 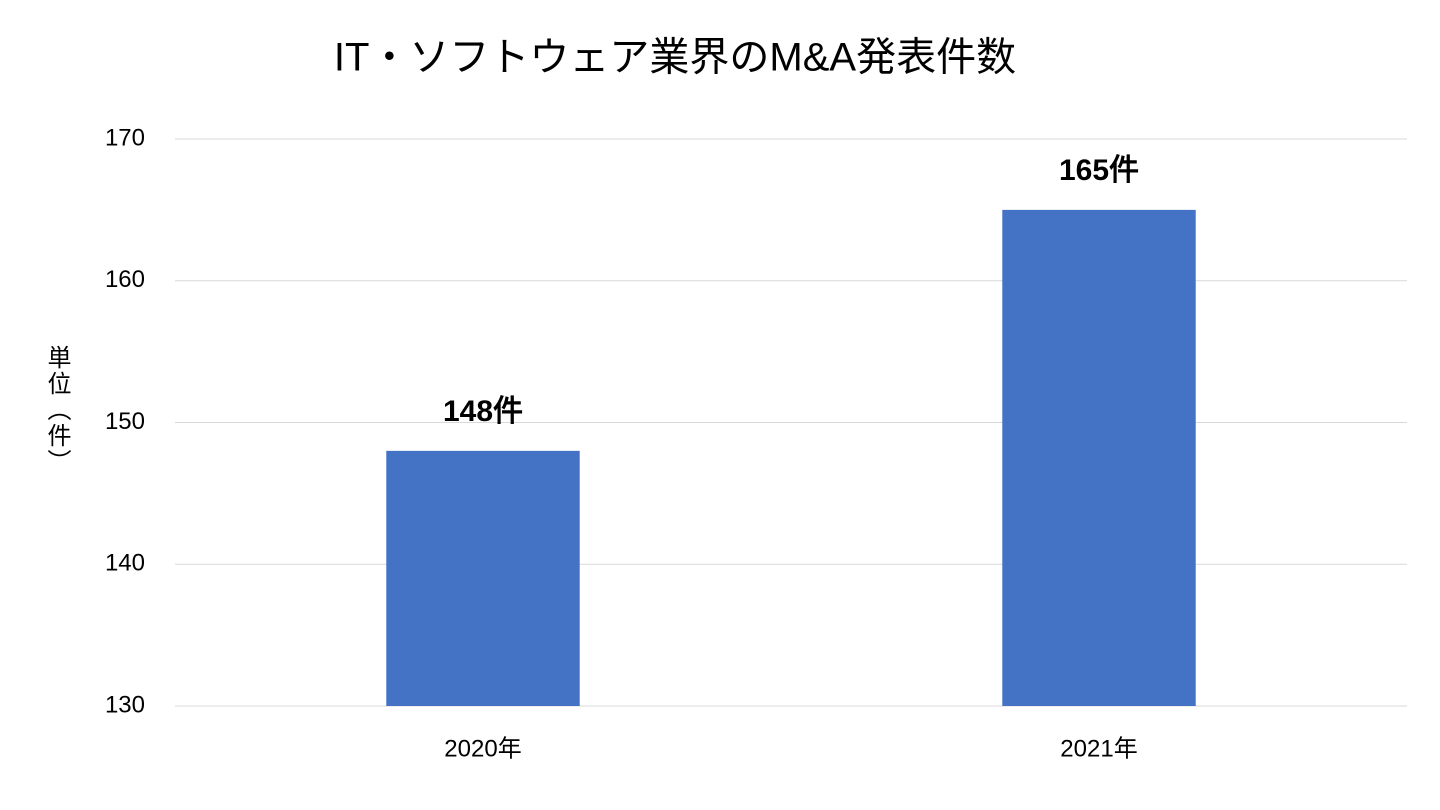 I want to click on value-label: 148件, so click(x=483, y=411).